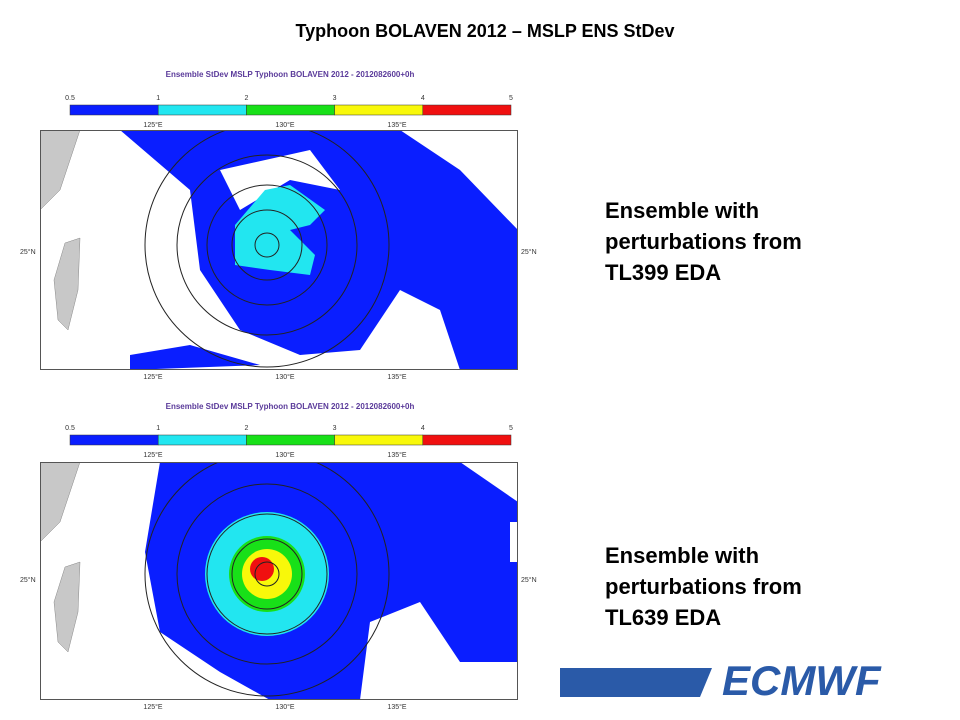  Describe the element at coordinates (663, 617) in the screenshot. I see `caption-line: TL639 EDA` at that location.